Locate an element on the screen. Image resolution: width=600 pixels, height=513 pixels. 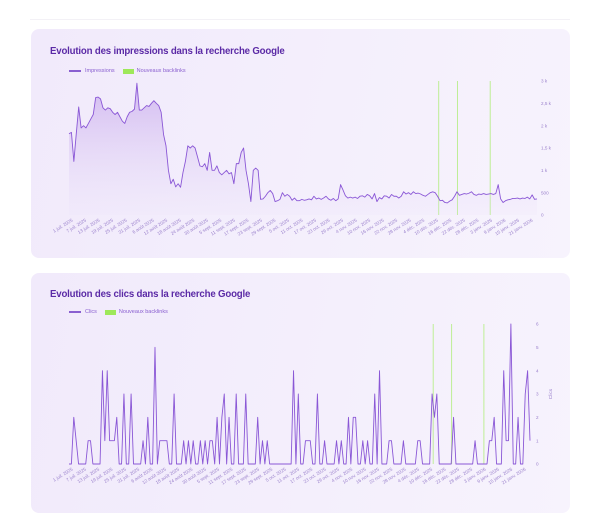
y-tick-label: 1,5 k is located at coordinates (546, 148).